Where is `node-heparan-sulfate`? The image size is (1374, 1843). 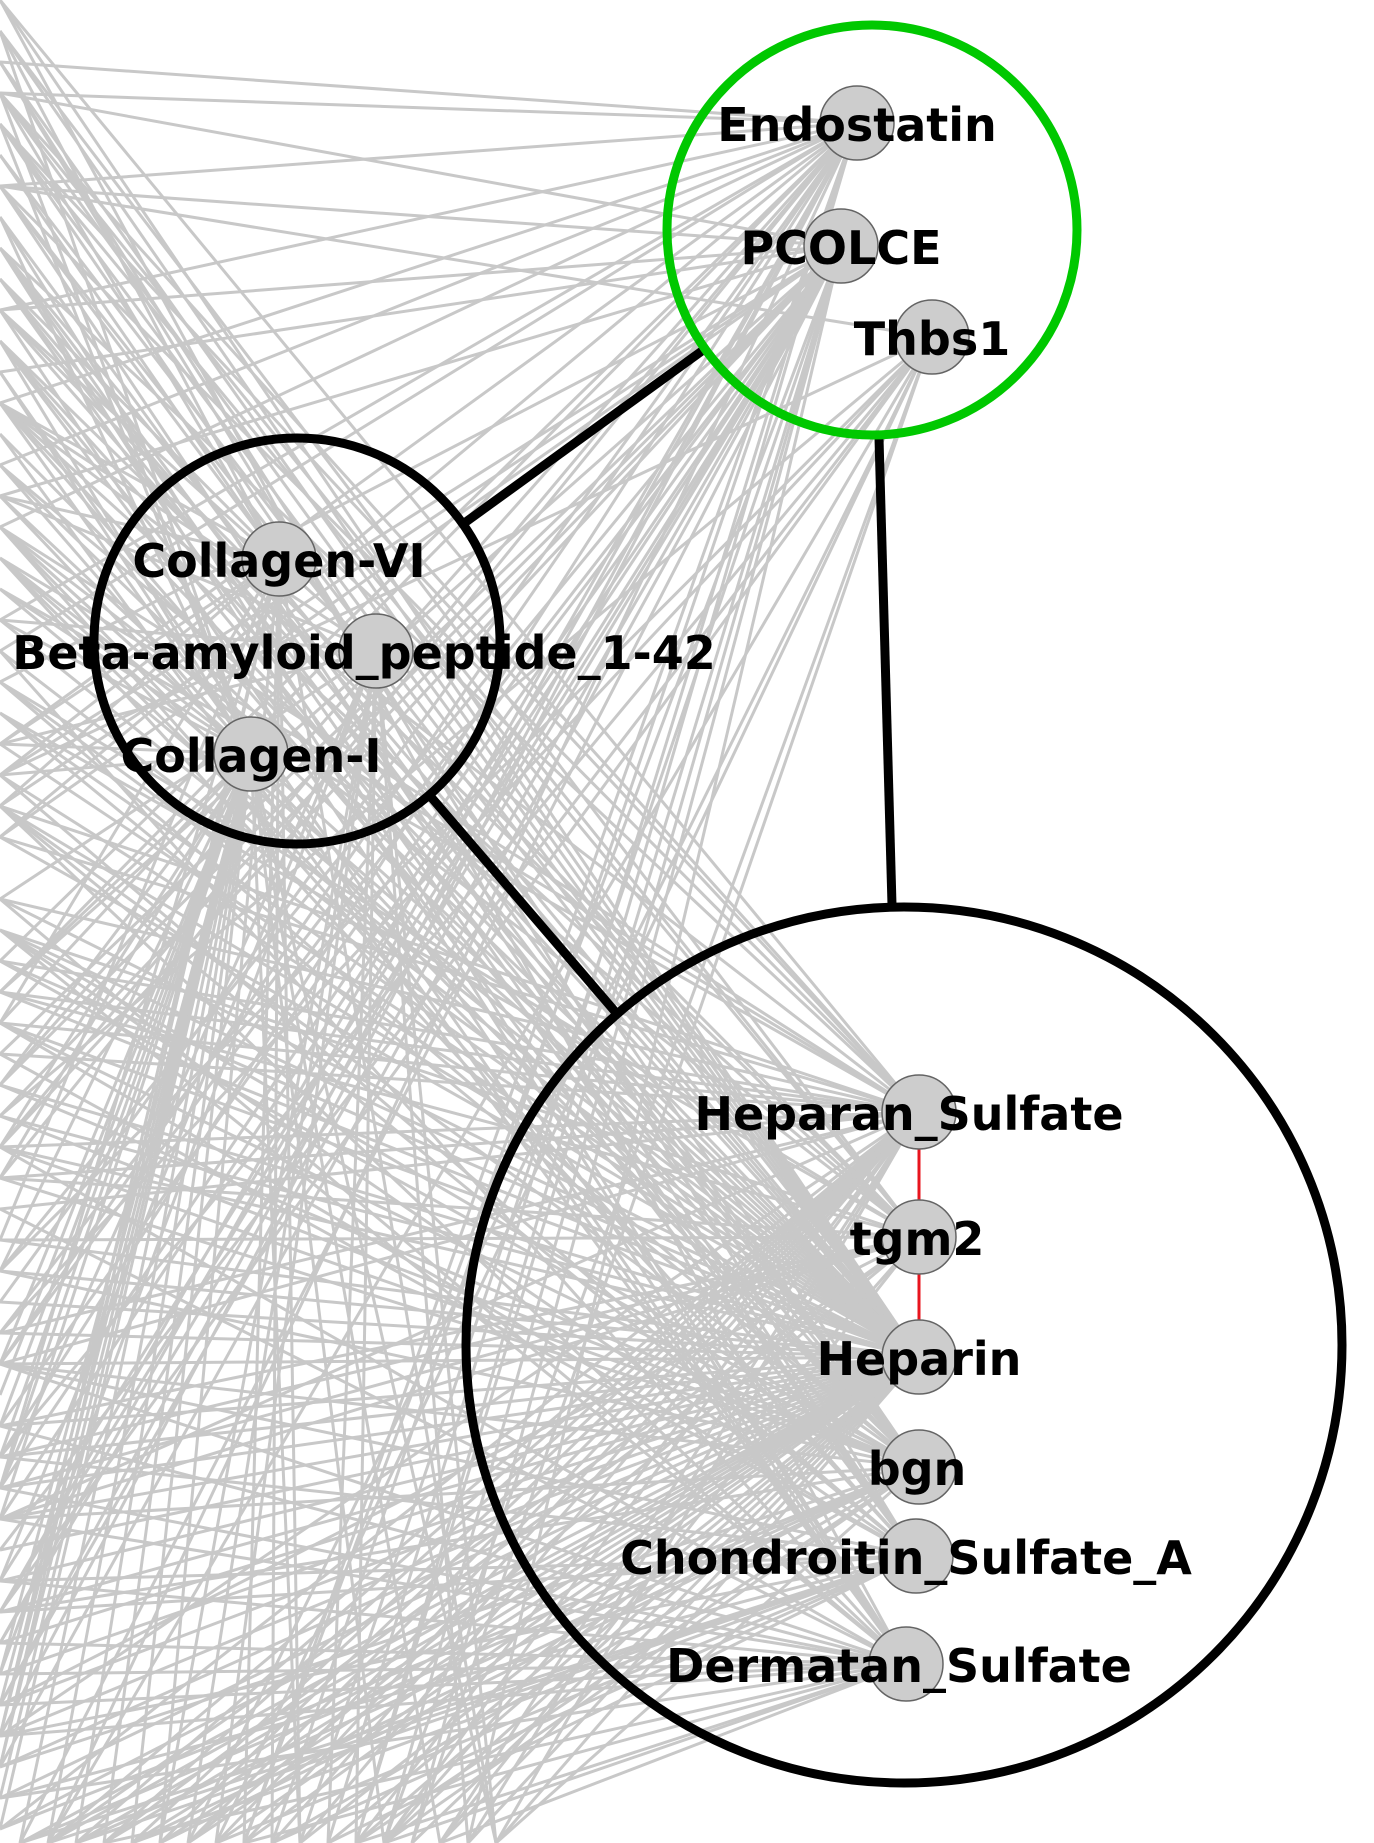
node-heparan-sulfate is located at coordinates (919, 1112).